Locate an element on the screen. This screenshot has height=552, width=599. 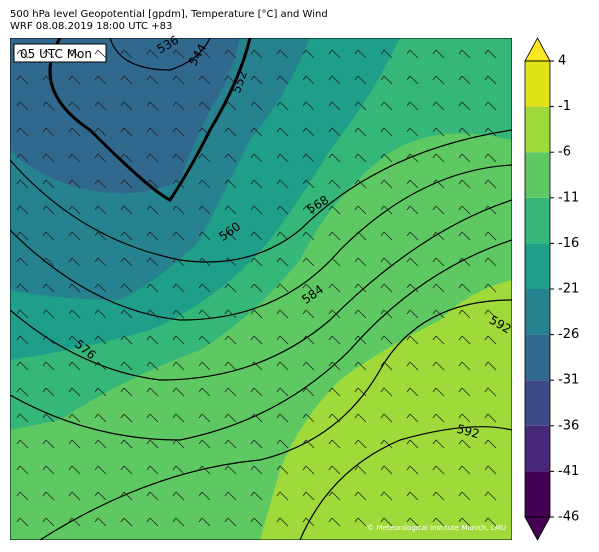
colorbar-extend-low is located at coordinates (537, 528).